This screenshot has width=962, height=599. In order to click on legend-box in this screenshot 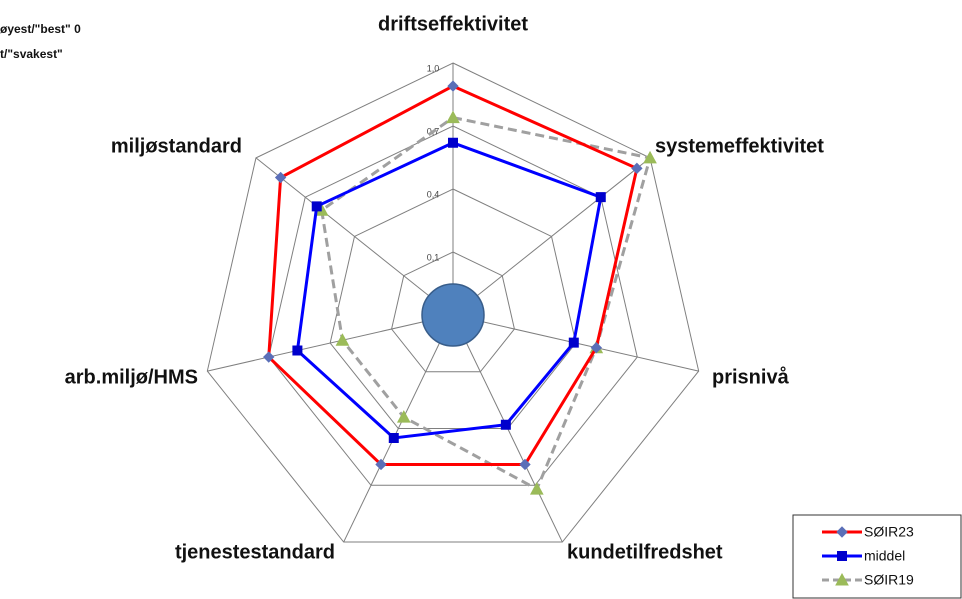, I will do `click(877, 556)`.